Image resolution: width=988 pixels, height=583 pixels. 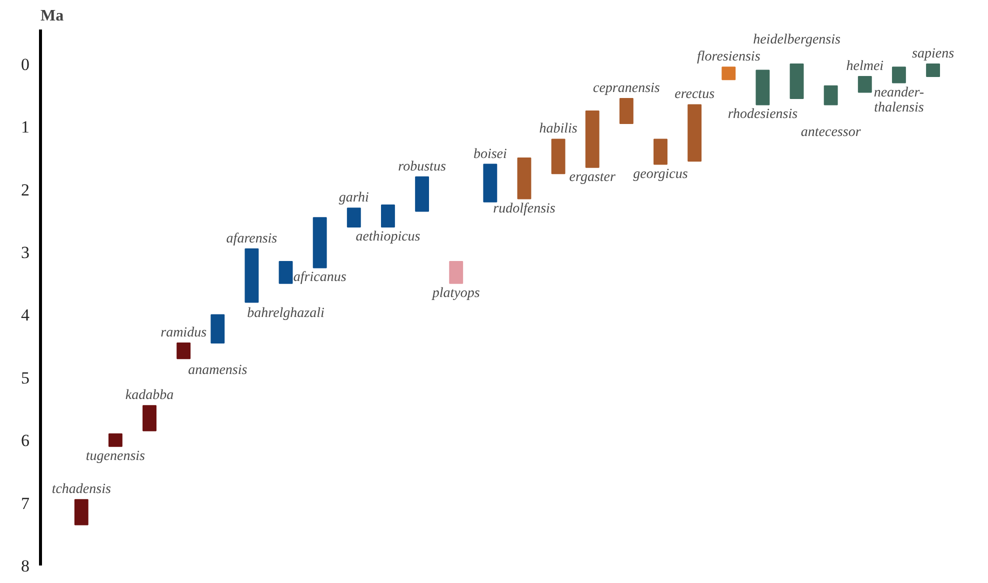 What do you see at coordinates (729, 57) in the screenshot?
I see `data-label: floresiensis` at bounding box center [729, 57].